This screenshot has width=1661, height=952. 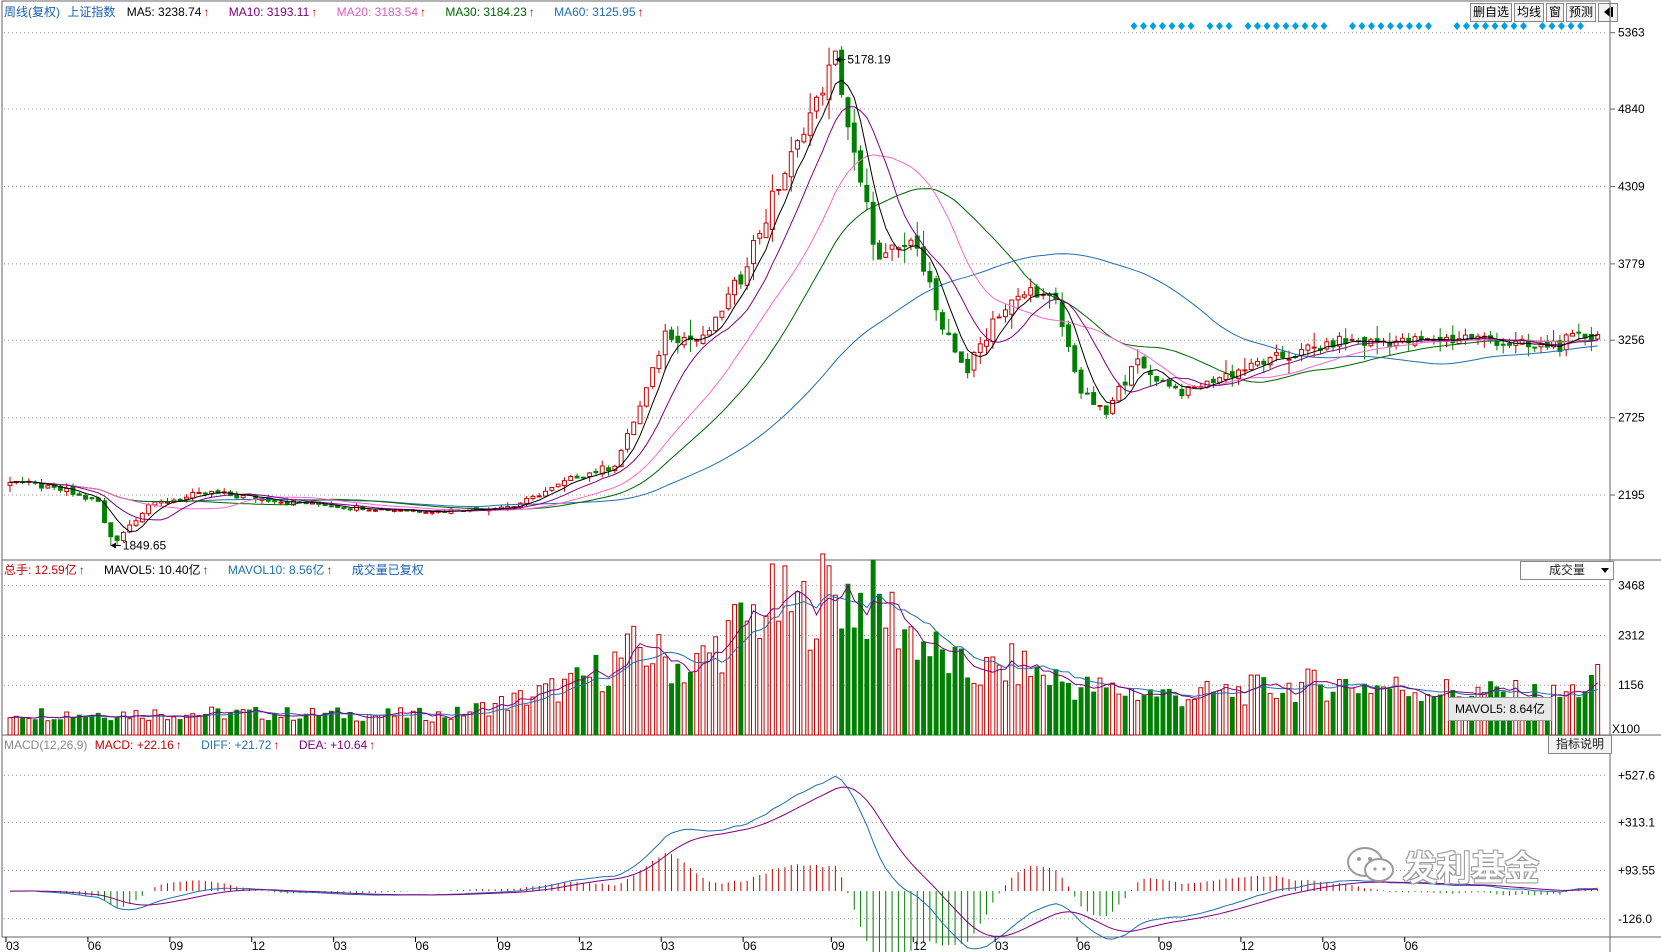 What do you see at coordinates (1491, 12) in the screenshot?
I see `delete-watchlist-button: 删自选` at bounding box center [1491, 12].